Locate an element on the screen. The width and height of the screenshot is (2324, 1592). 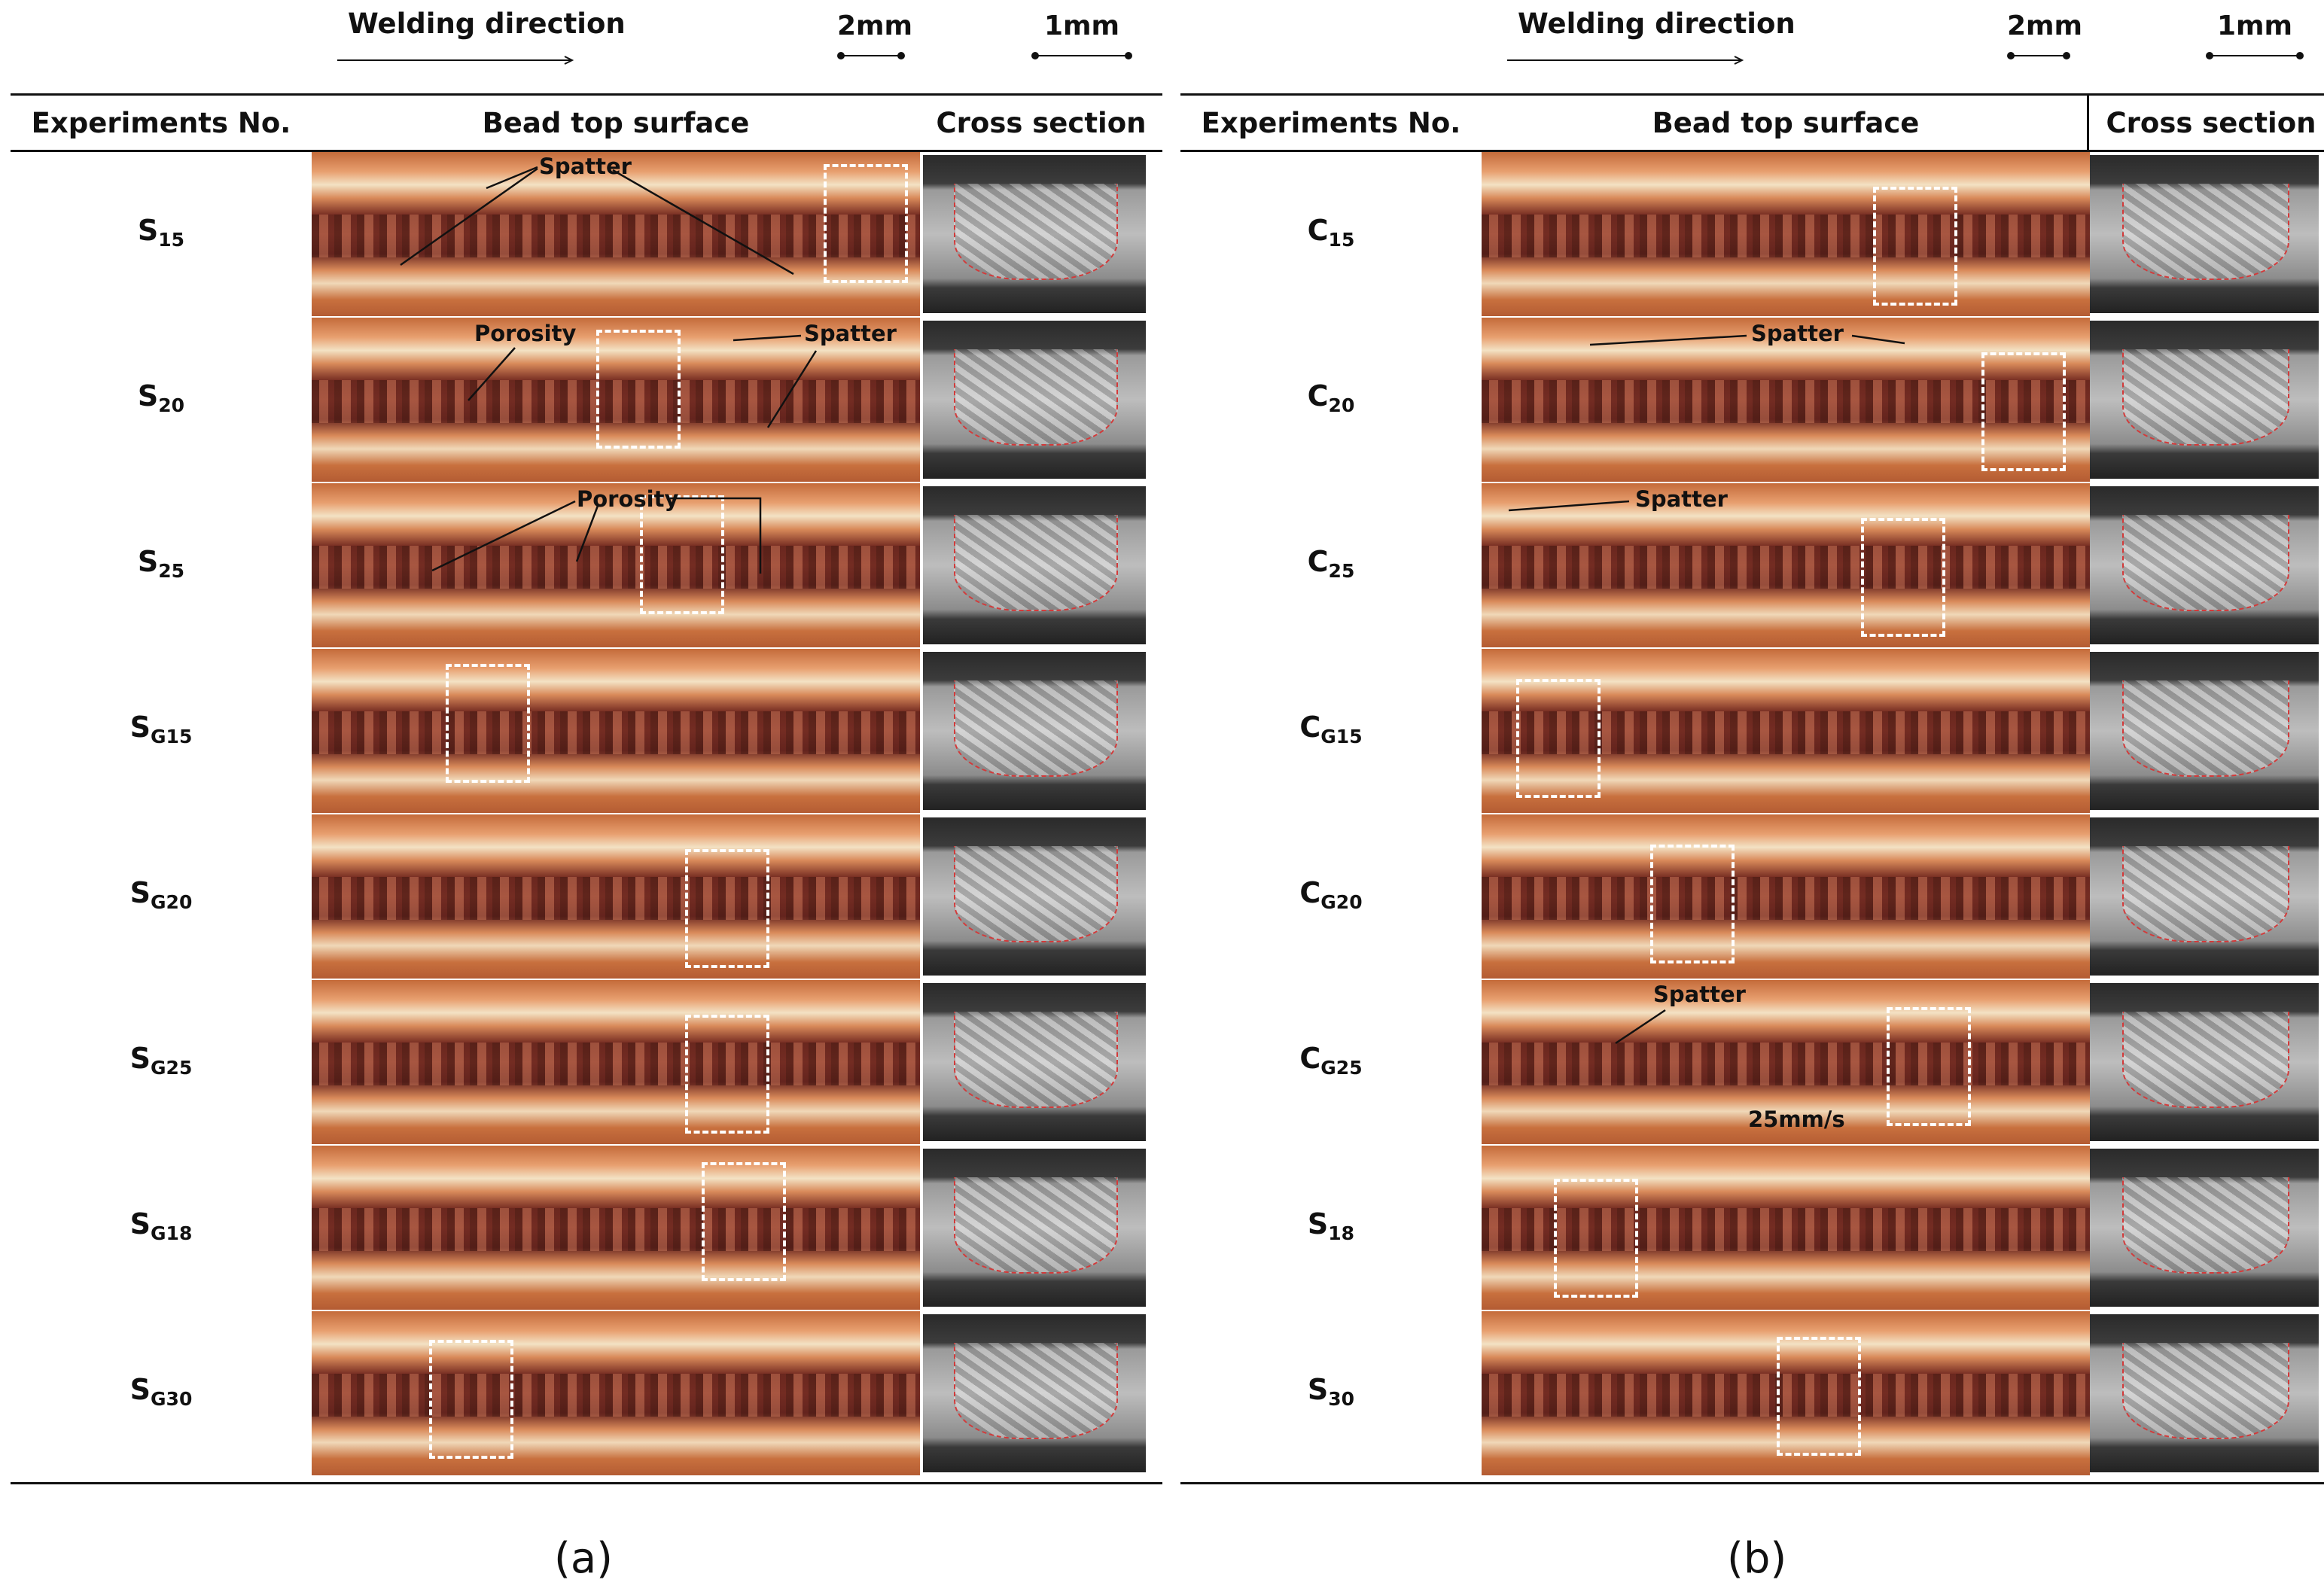
experiment-label: CG25 is located at coordinates (1331, 1060).